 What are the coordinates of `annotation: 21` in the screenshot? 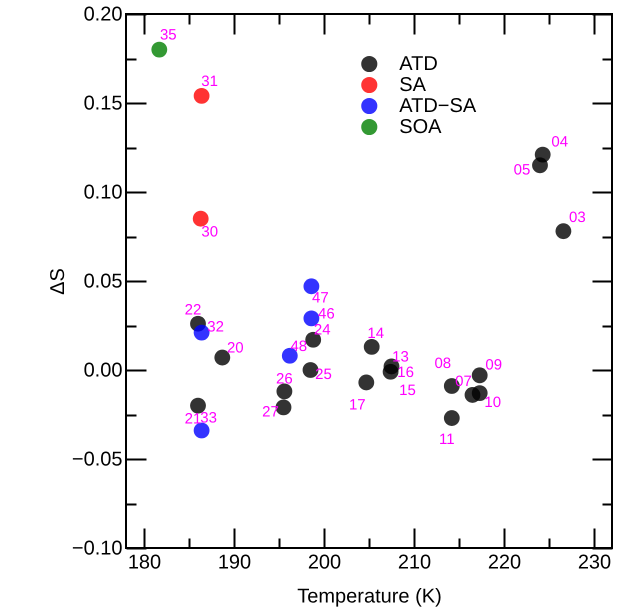 It's located at (193, 419).